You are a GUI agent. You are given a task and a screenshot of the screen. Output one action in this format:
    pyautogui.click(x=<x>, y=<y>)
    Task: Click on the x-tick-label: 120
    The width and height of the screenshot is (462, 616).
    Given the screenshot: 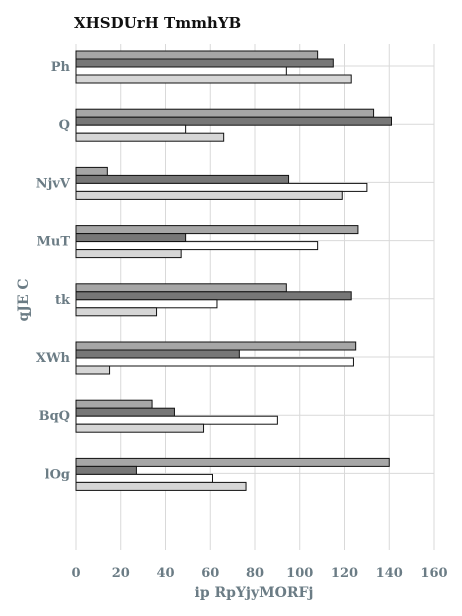 What is the action you would take?
    pyautogui.click(x=344, y=573)
    